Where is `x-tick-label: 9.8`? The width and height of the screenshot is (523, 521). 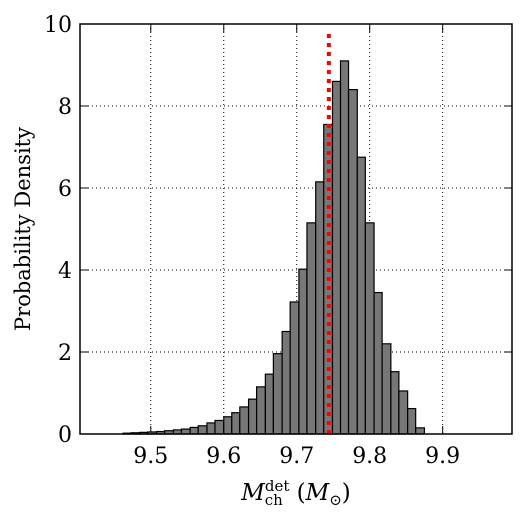 x-tick-label: 9.8 is located at coordinates (369, 456).